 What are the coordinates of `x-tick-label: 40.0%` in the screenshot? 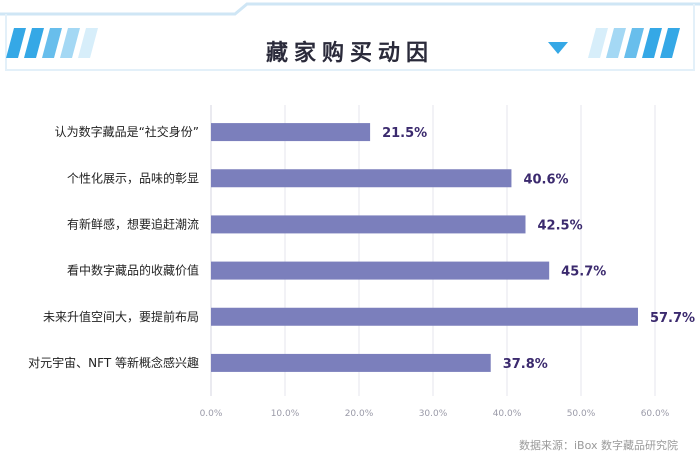 It's located at (507, 414).